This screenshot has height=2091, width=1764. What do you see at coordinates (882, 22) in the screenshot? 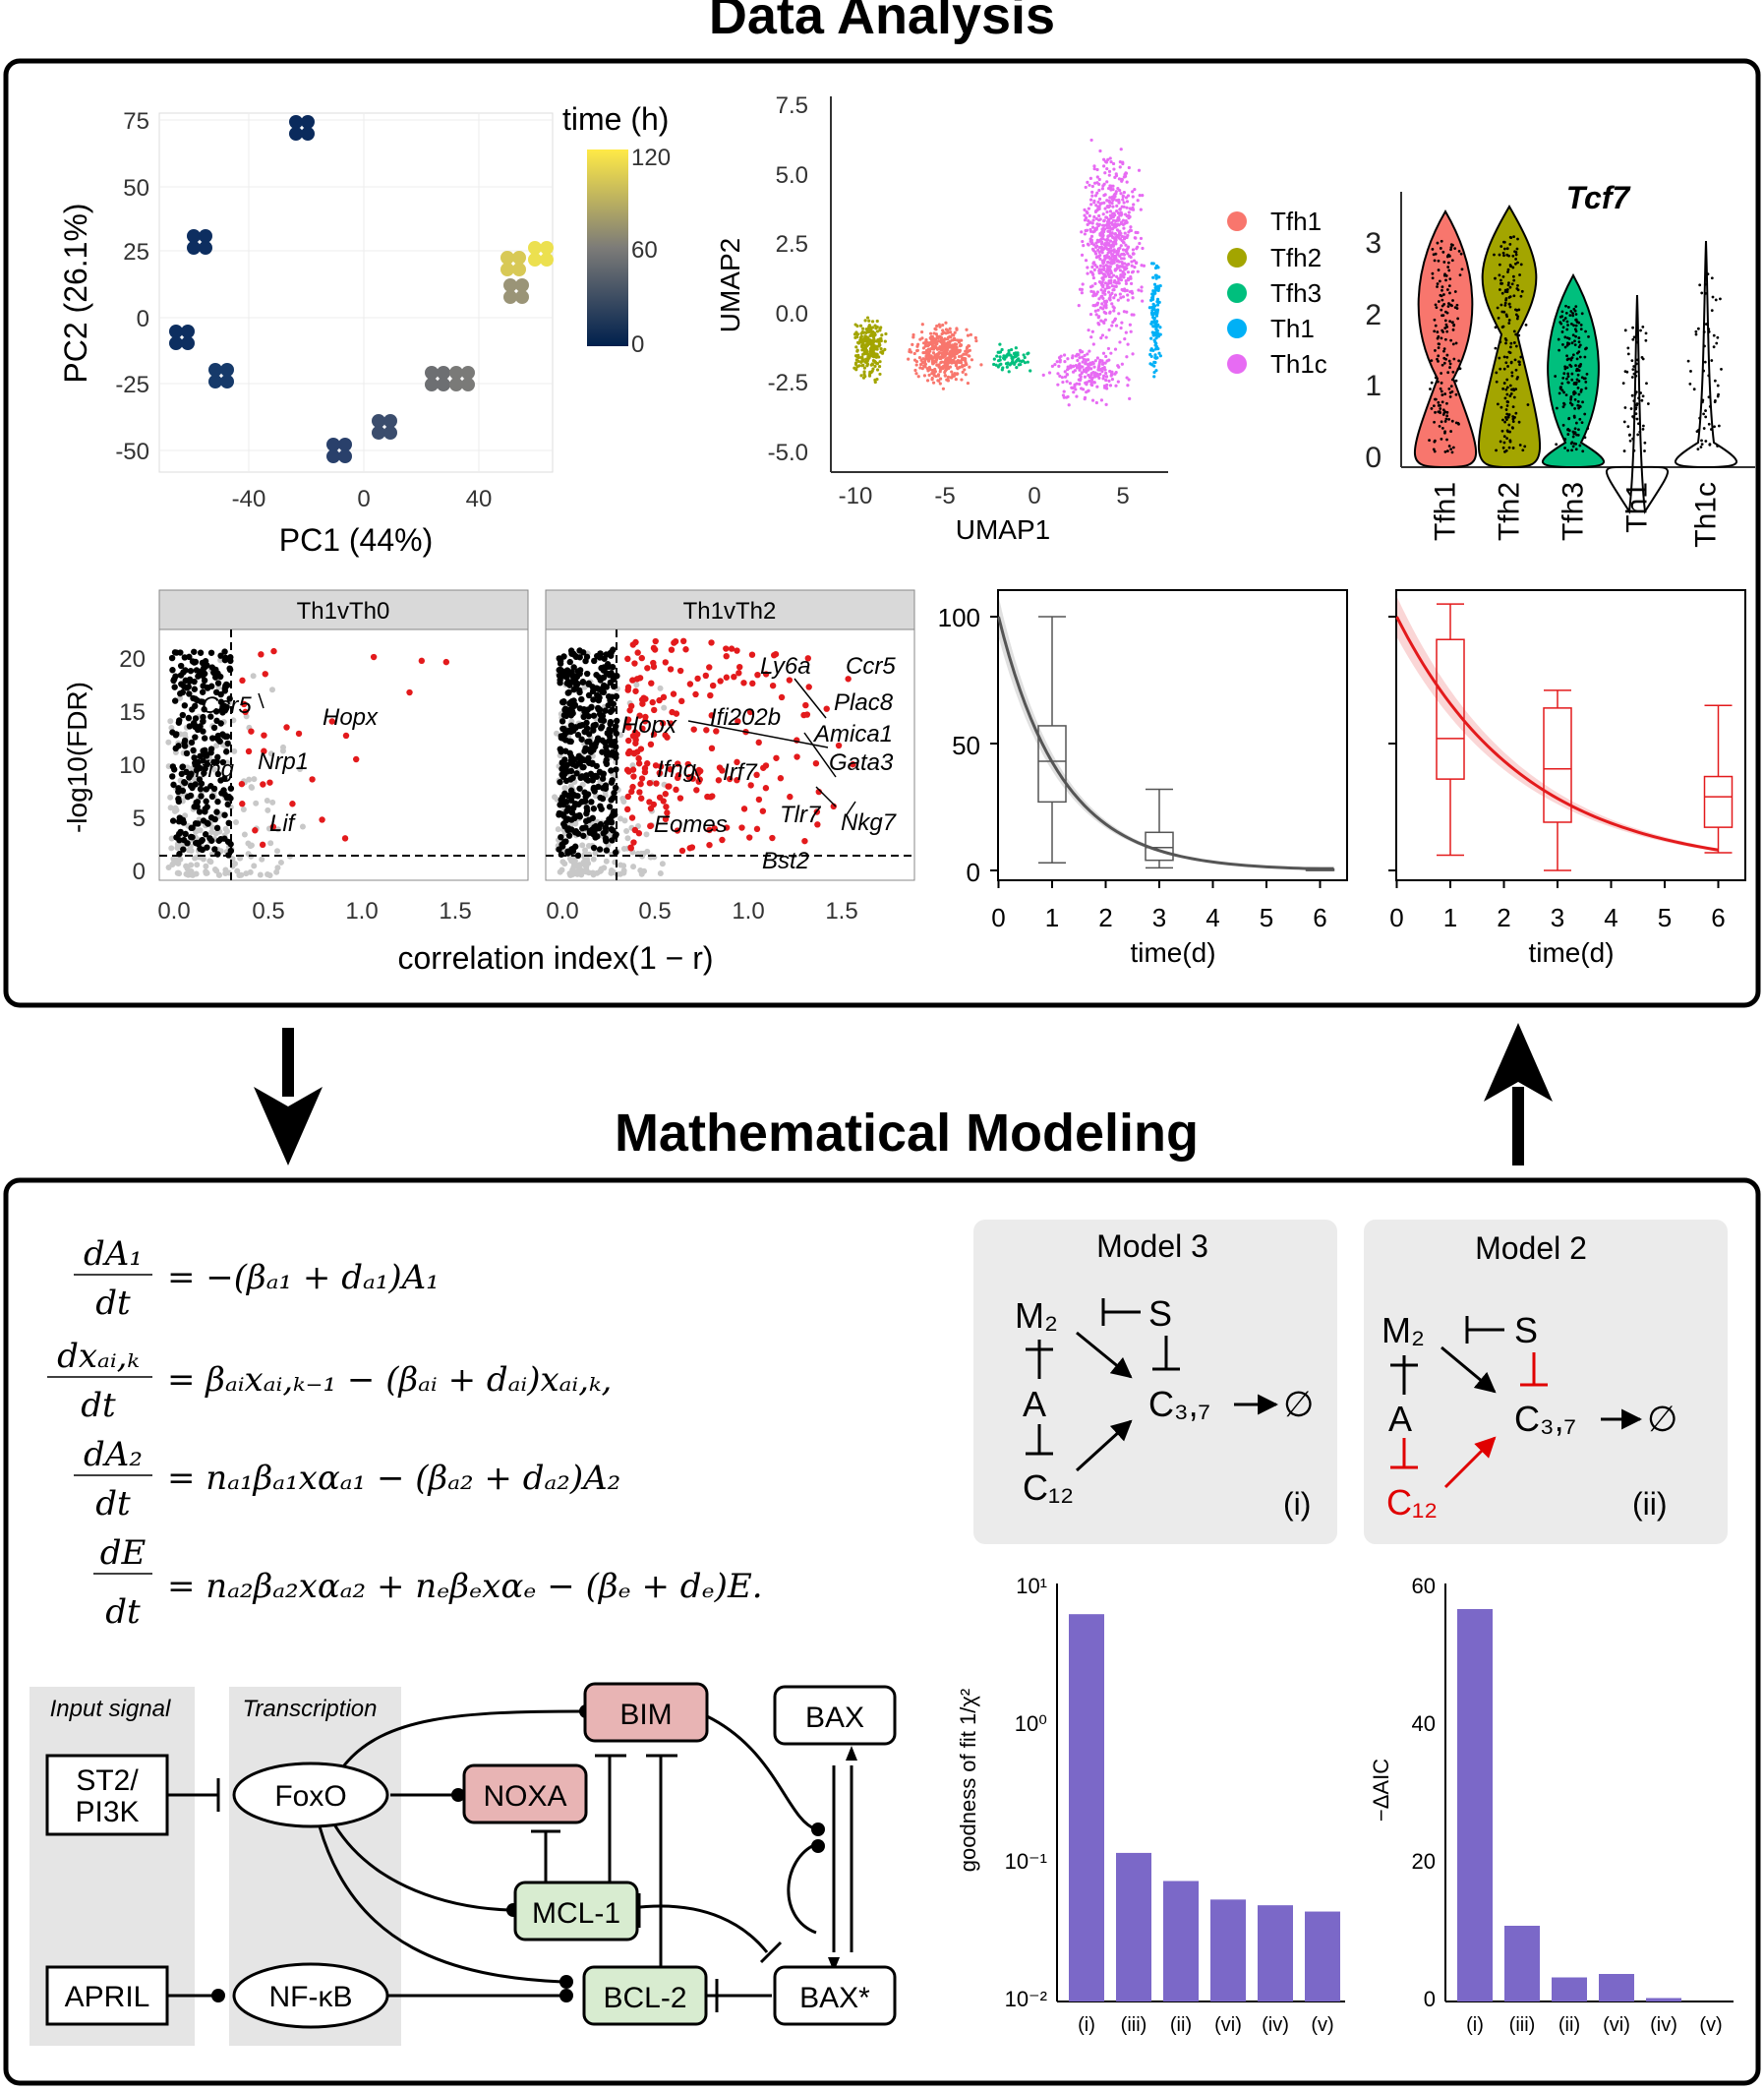
I see `data-analysis-title: Data Analysis` at bounding box center [882, 22].